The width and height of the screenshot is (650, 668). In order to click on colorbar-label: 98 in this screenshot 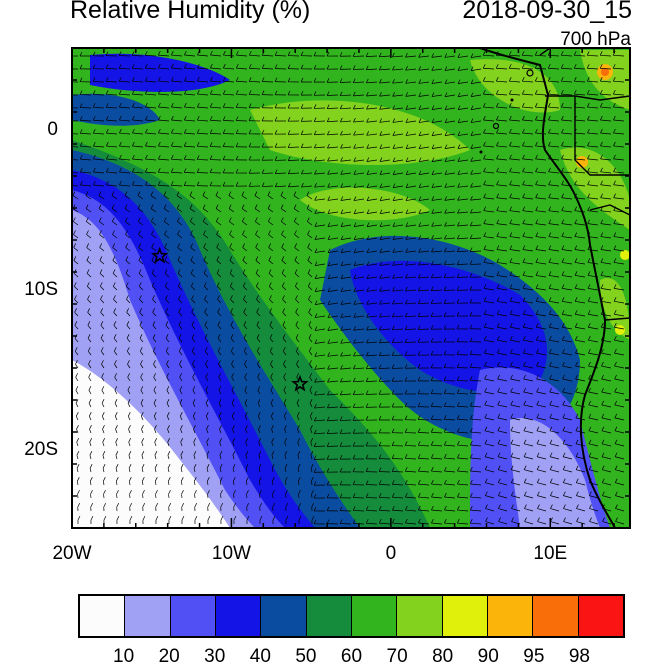, I will do `click(579, 657)`.